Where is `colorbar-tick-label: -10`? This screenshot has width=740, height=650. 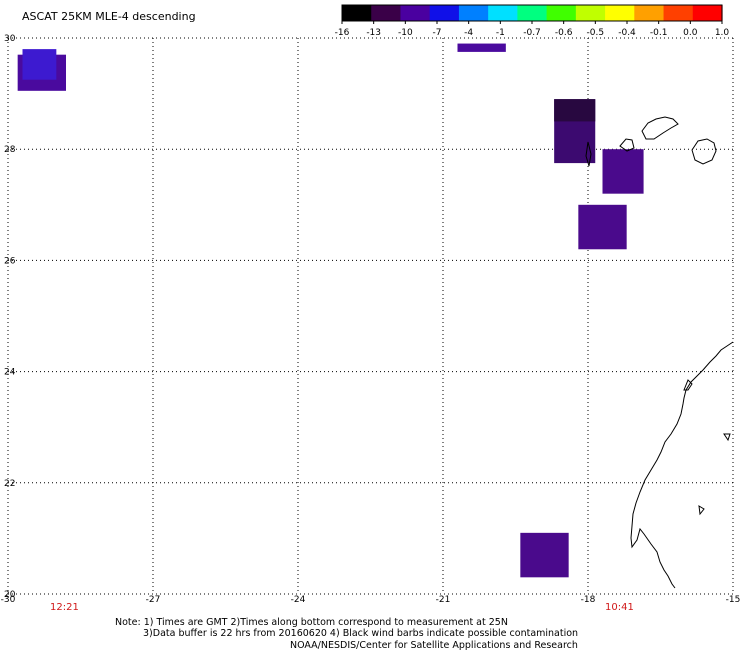 colorbar-tick-label: -10 is located at coordinates (405, 33).